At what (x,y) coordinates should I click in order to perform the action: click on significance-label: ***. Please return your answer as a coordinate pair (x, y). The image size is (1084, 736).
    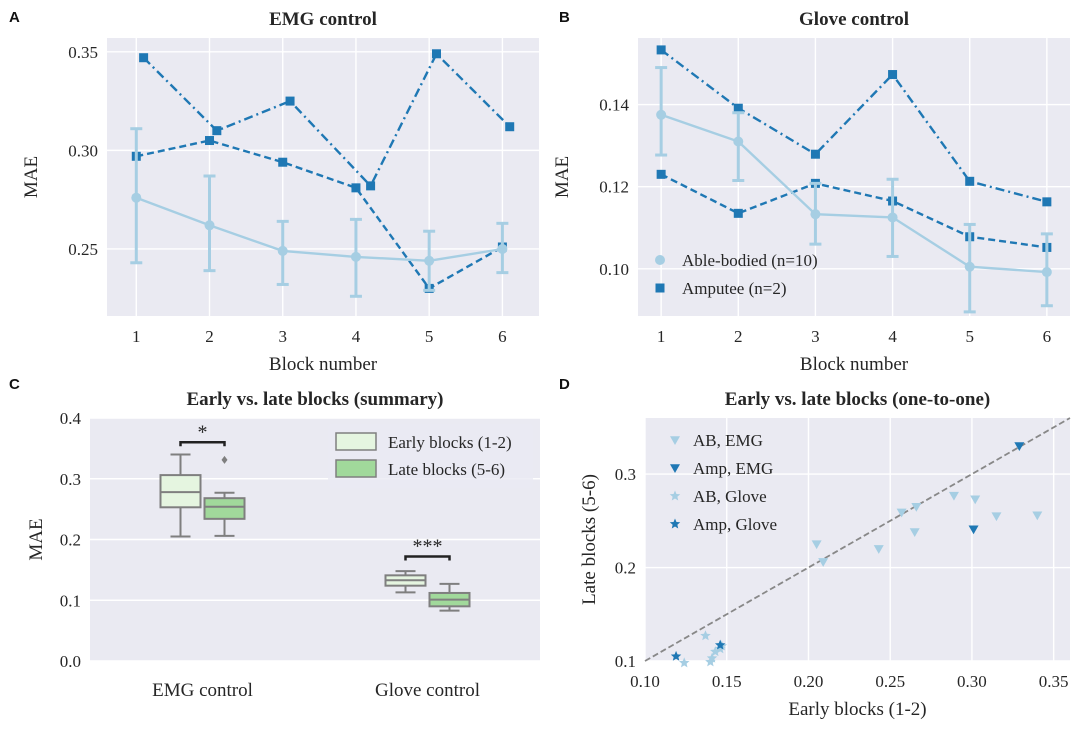
    Looking at the image, I should click on (428, 547).